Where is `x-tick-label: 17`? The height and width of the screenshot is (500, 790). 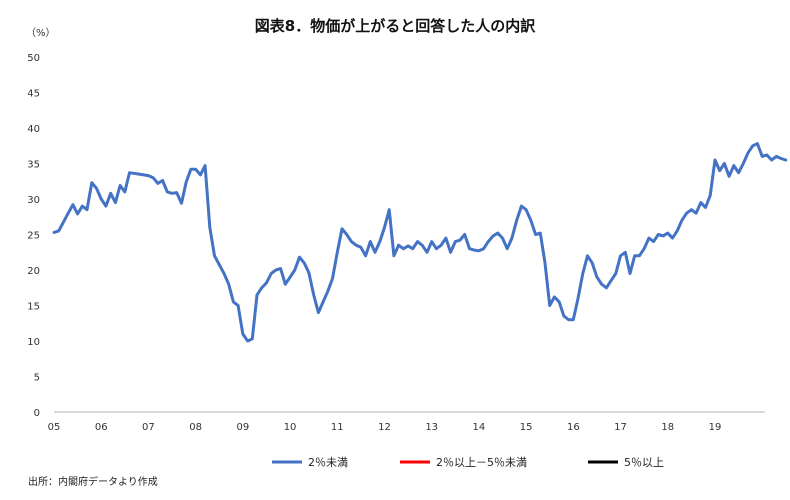 x-tick-label: 17 is located at coordinates (620, 427).